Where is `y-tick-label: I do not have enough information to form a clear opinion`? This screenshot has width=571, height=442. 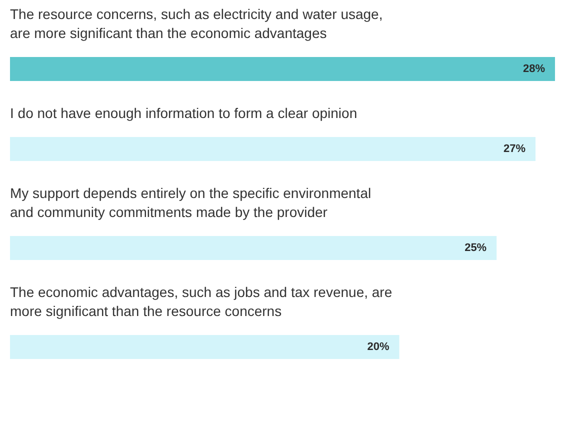 y-tick-label: I do not have enough information to form a clear opinion is located at coordinates (184, 113).